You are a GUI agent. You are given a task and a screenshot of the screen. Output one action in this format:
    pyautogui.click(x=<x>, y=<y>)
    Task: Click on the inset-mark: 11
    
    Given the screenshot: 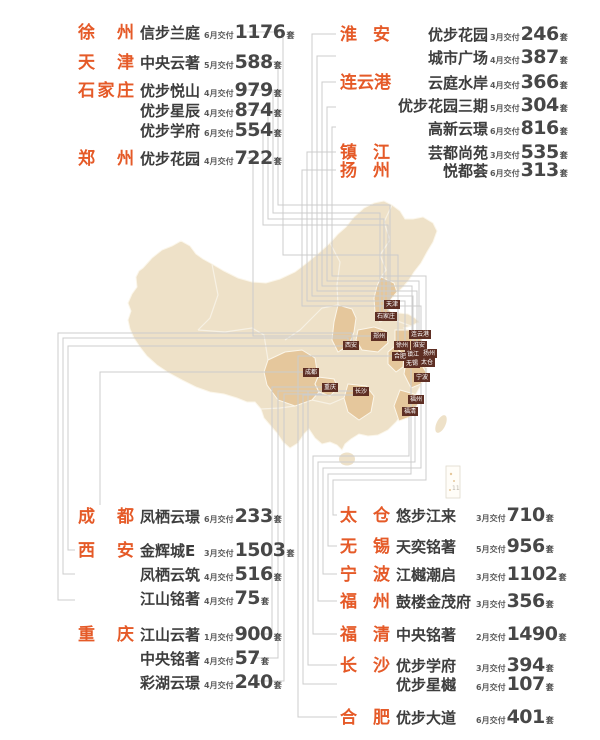 What is the action you would take?
    pyautogui.click(x=456, y=488)
    